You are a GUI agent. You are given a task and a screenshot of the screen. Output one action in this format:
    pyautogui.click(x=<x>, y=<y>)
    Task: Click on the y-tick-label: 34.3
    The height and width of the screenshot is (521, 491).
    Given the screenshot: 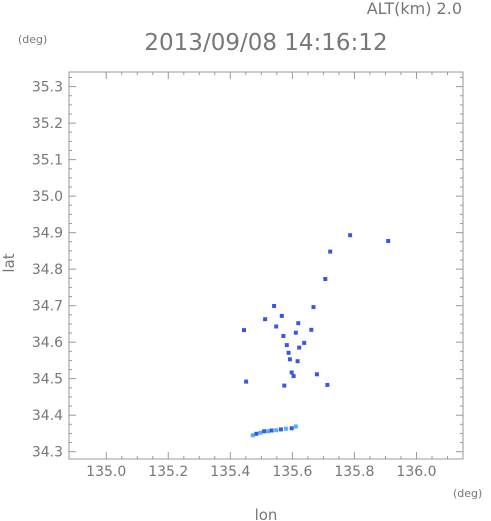 What is the action you would take?
    pyautogui.click(x=47, y=453)
    